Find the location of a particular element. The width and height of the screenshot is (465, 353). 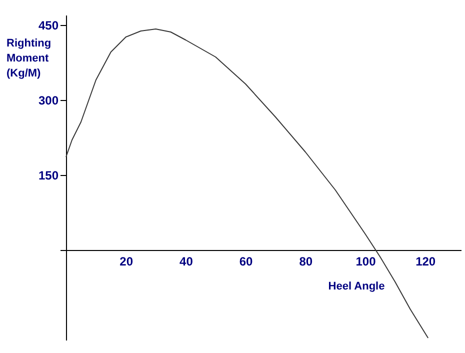

y-tick-label: 300 is located at coordinates (48, 101).